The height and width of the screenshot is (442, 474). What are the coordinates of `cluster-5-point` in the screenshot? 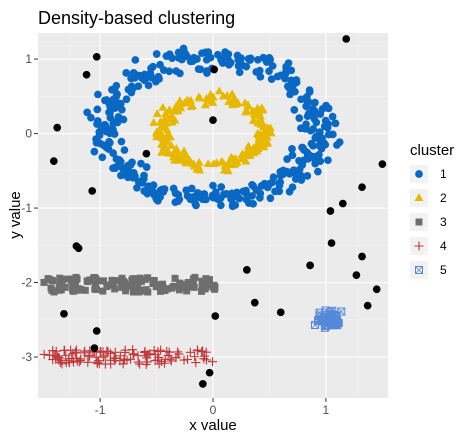 It's located at (325, 325).